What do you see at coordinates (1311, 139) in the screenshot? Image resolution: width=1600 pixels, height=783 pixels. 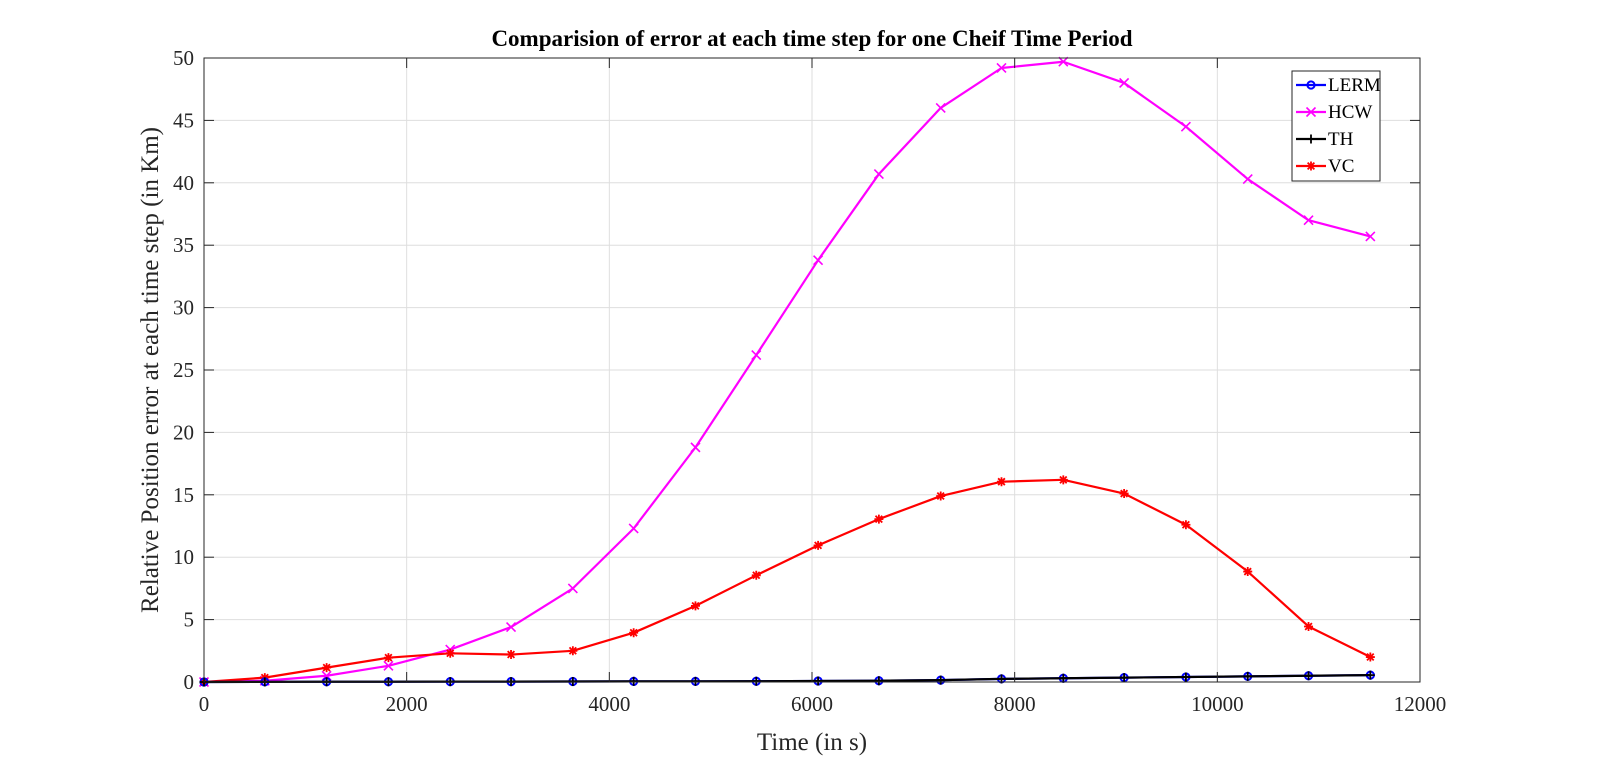 I see `legend-marker-th` at bounding box center [1311, 139].